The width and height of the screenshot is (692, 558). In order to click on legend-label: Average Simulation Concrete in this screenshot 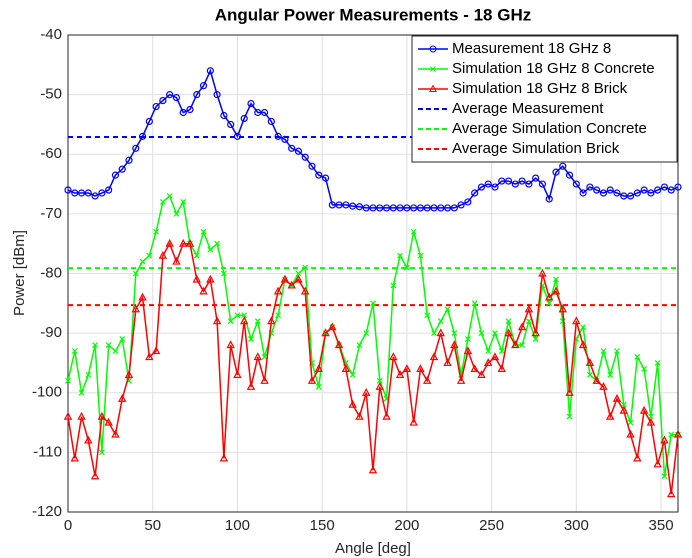, I will do `click(549, 128)`.